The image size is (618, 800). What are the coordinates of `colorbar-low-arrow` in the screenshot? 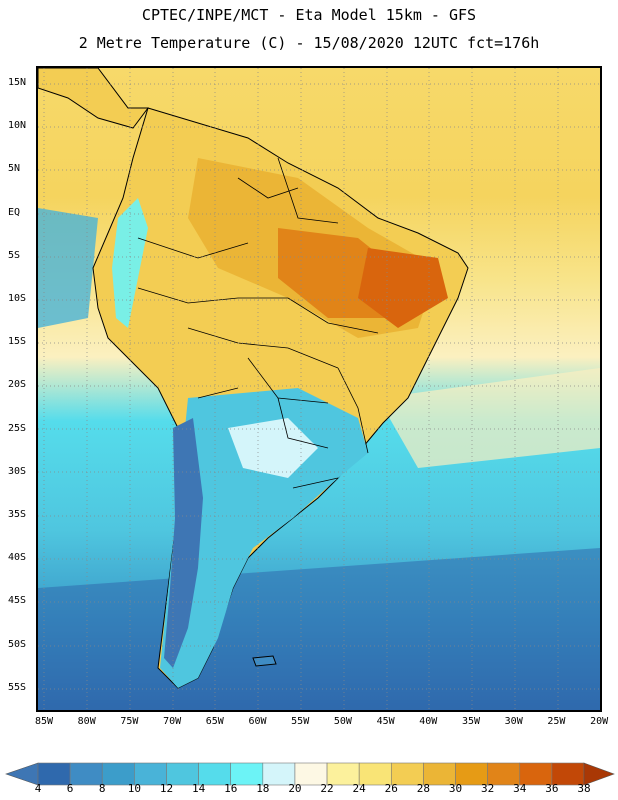 It's located at (22, 774).